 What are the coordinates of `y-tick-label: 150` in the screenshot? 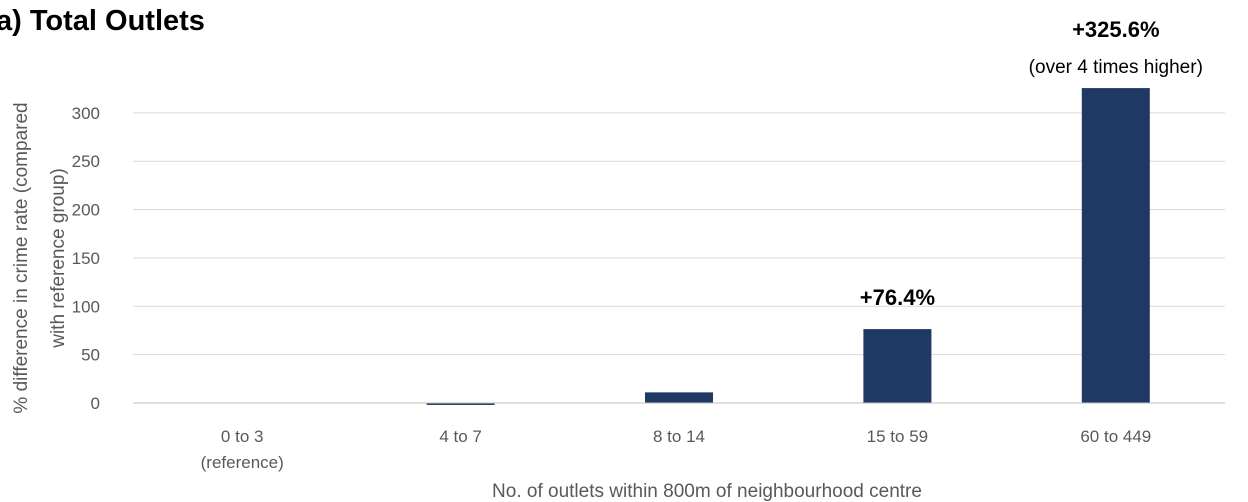 It's located at (86, 258).